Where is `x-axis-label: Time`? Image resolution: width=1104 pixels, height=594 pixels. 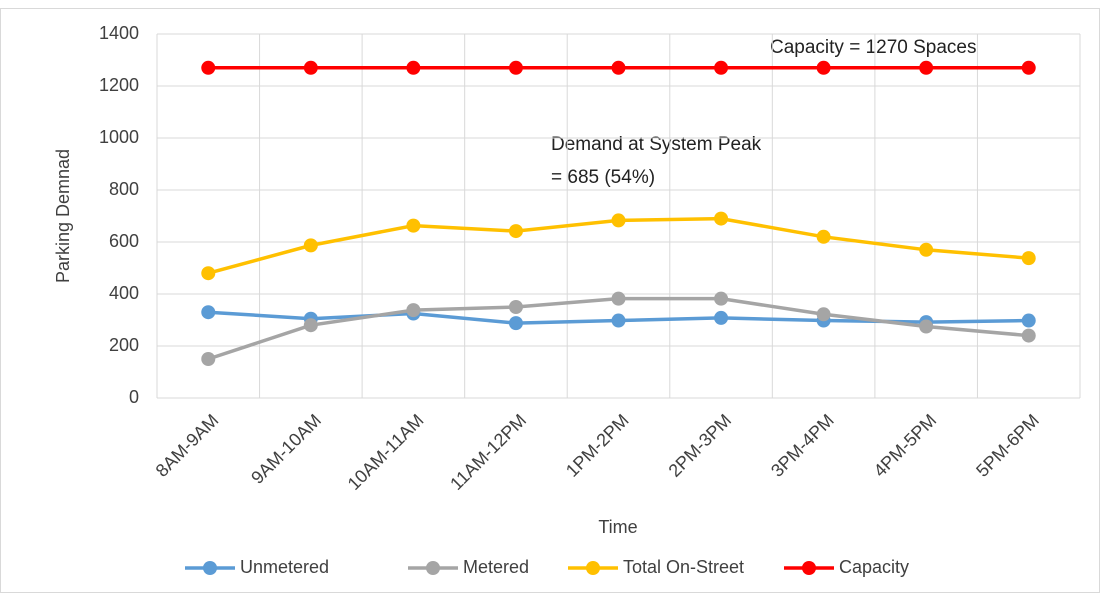
x-axis-label: Time is located at coordinates (617, 527).